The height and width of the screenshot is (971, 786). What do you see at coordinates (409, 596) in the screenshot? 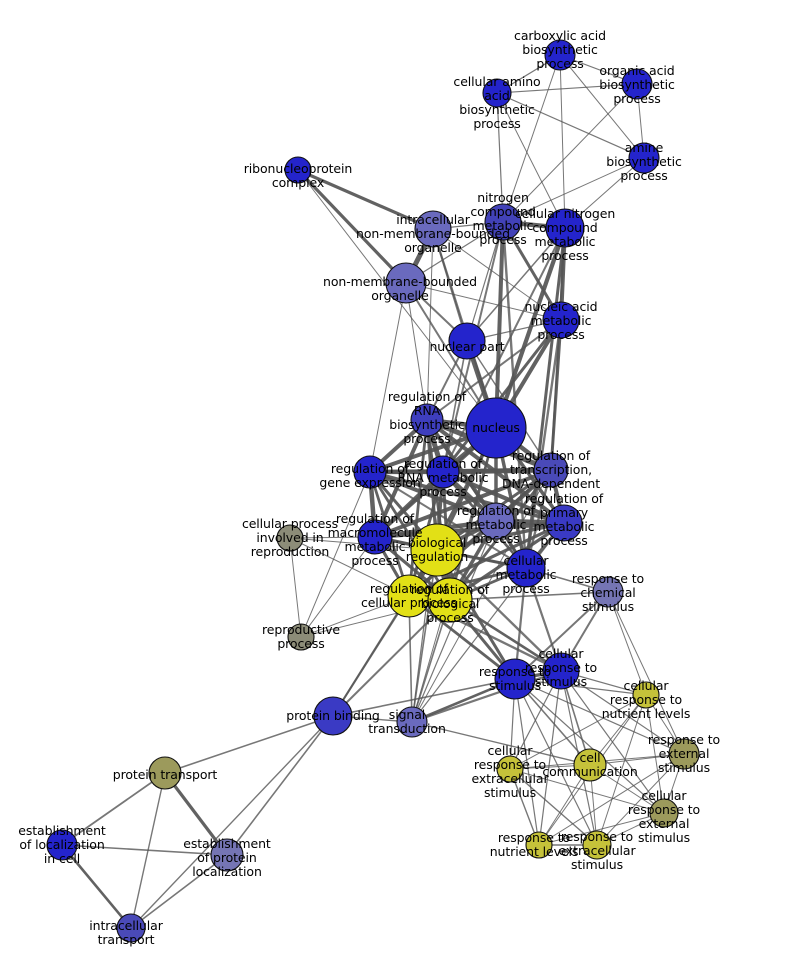
I see `graph-node-regulation_of_cellular_process: regulation of cellular process` at bounding box center [409, 596].